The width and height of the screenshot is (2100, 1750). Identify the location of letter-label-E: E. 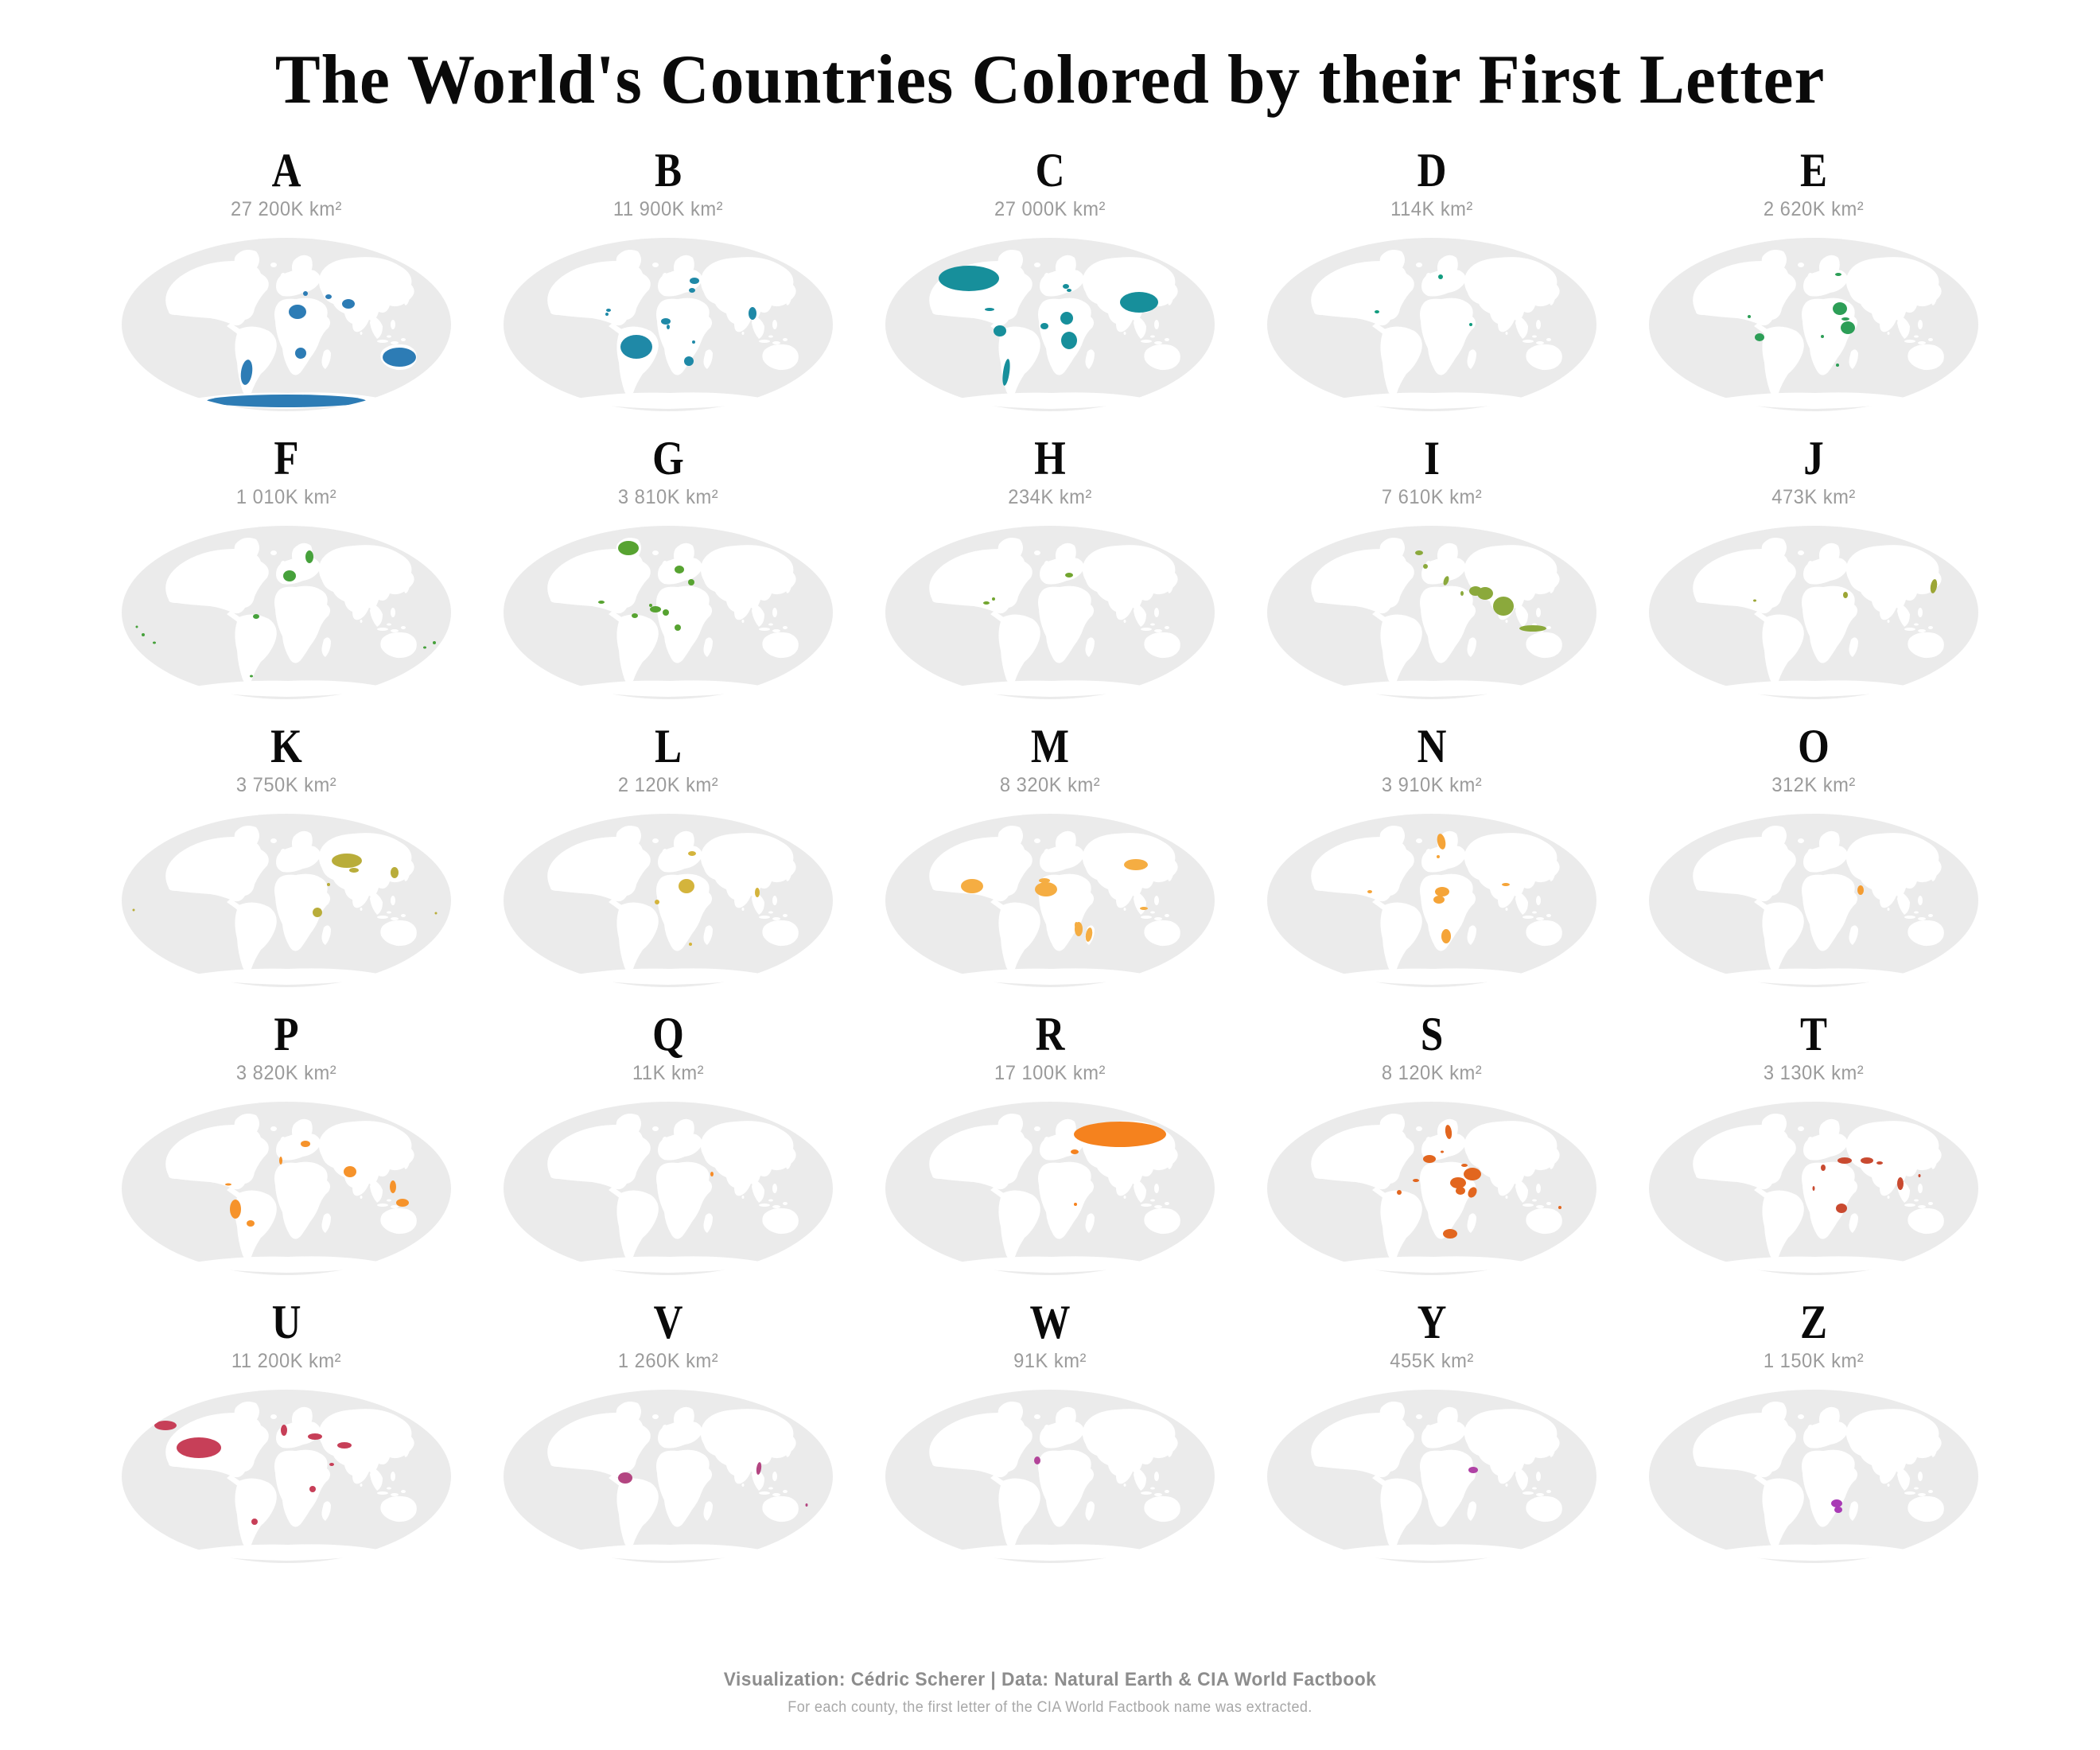
(1813, 170).